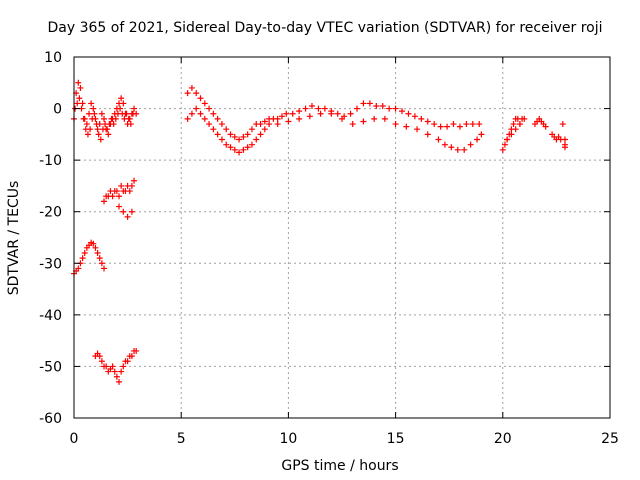  What do you see at coordinates (50, 419) in the screenshot?
I see `y-tick-label: -60` at bounding box center [50, 419].